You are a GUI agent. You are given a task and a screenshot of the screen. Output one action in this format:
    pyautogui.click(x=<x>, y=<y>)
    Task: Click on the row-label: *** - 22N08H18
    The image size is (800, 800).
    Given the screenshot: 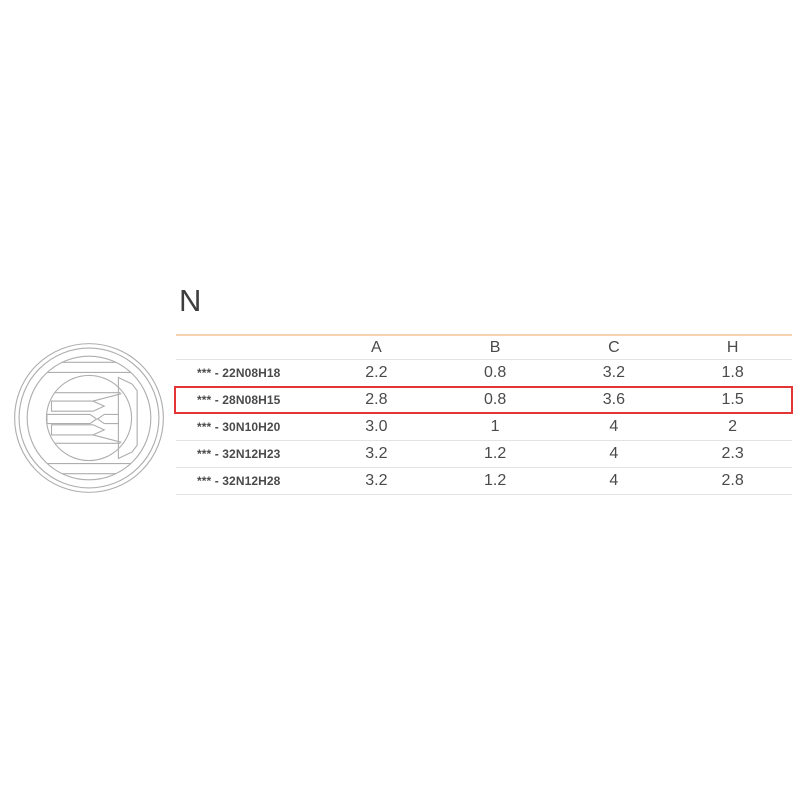 What is the action you would take?
    pyautogui.click(x=239, y=373)
    